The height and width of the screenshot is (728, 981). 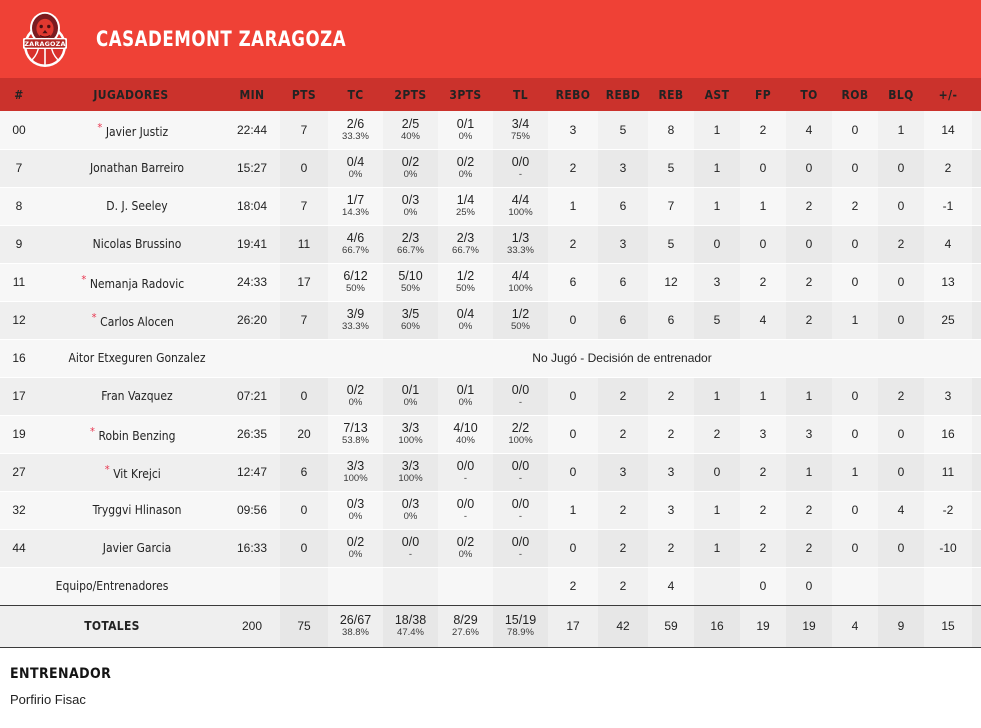 I want to click on cell-fp: 19, so click(x=763, y=626).